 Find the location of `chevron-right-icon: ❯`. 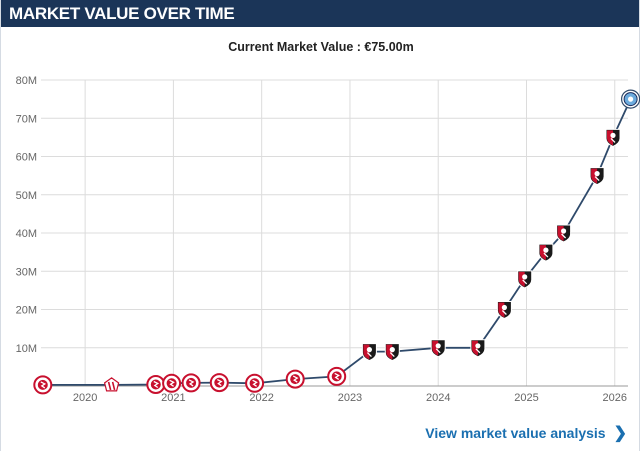

chevron-right-icon: ❯ is located at coordinates (620, 433).